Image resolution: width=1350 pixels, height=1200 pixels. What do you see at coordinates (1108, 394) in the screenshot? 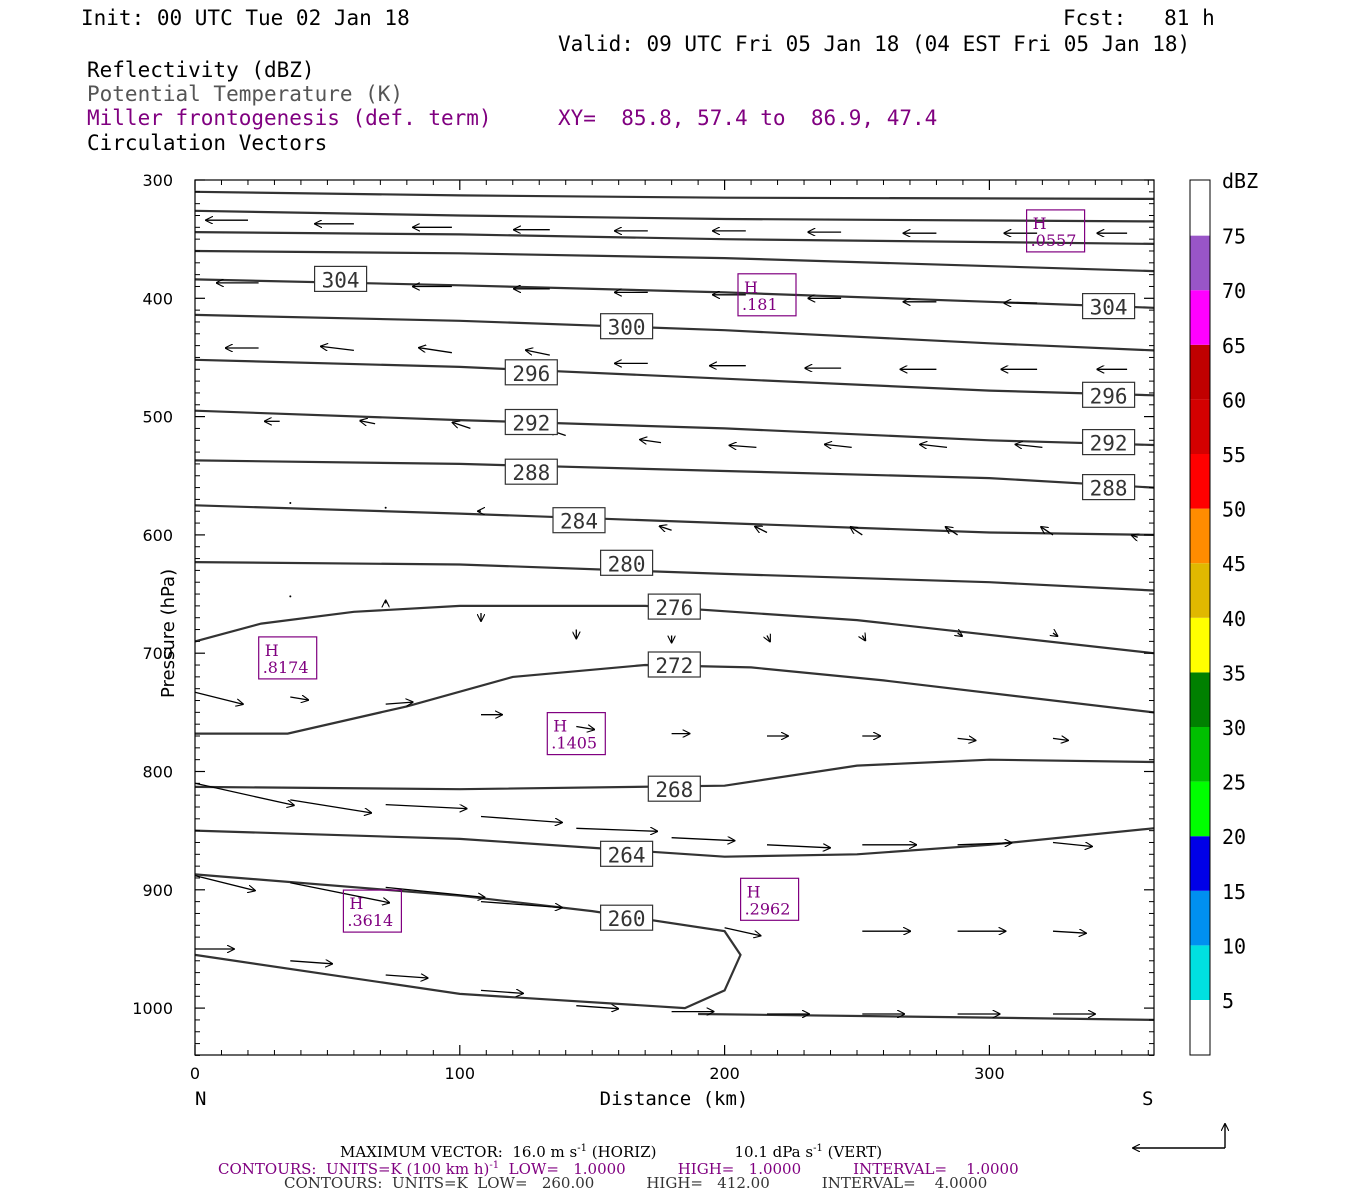
I see `theta-label: 296` at bounding box center [1108, 394].